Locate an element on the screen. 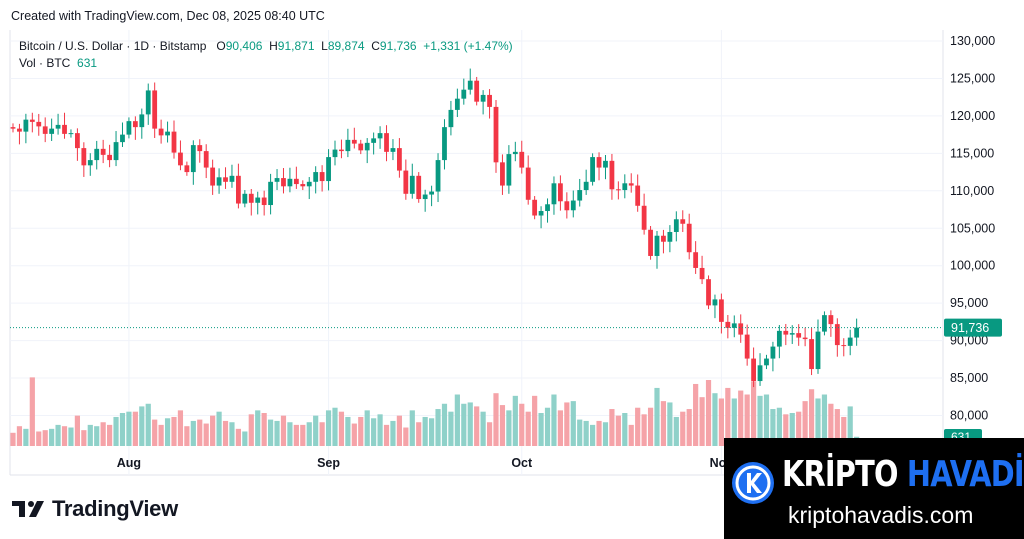  kriptohavadis-title: KRİPTO HAVADİS is located at coordinates (903, 474).